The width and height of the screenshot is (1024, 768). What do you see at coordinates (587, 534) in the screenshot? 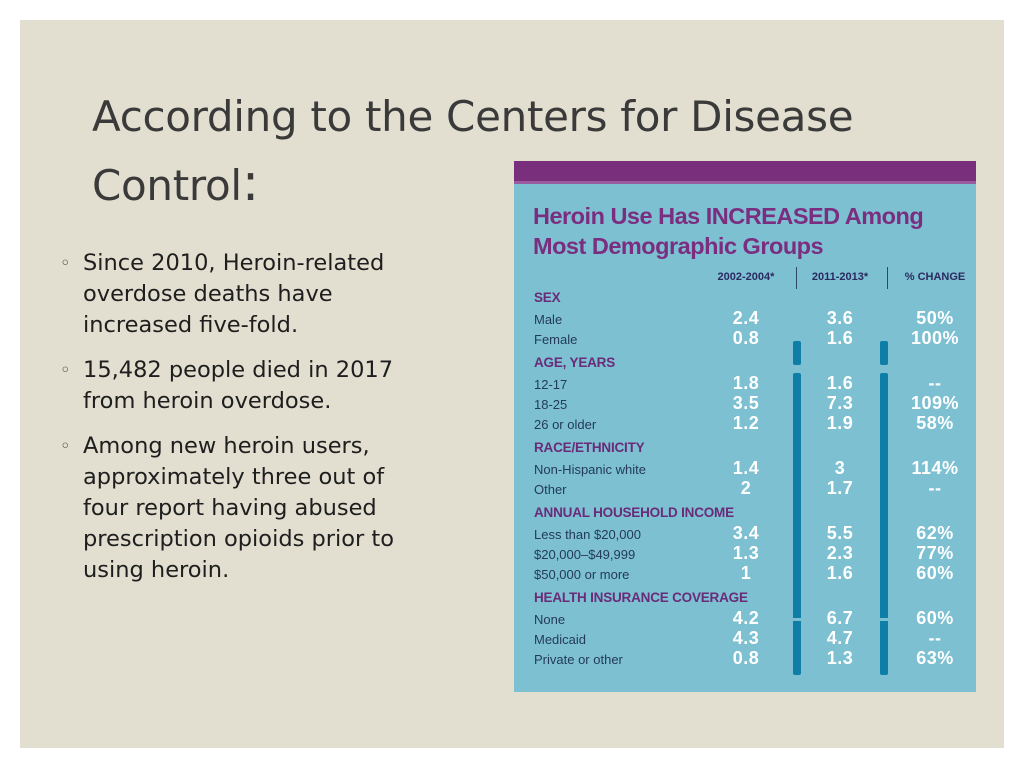
I see `row-label: Less than $20,000` at bounding box center [587, 534].